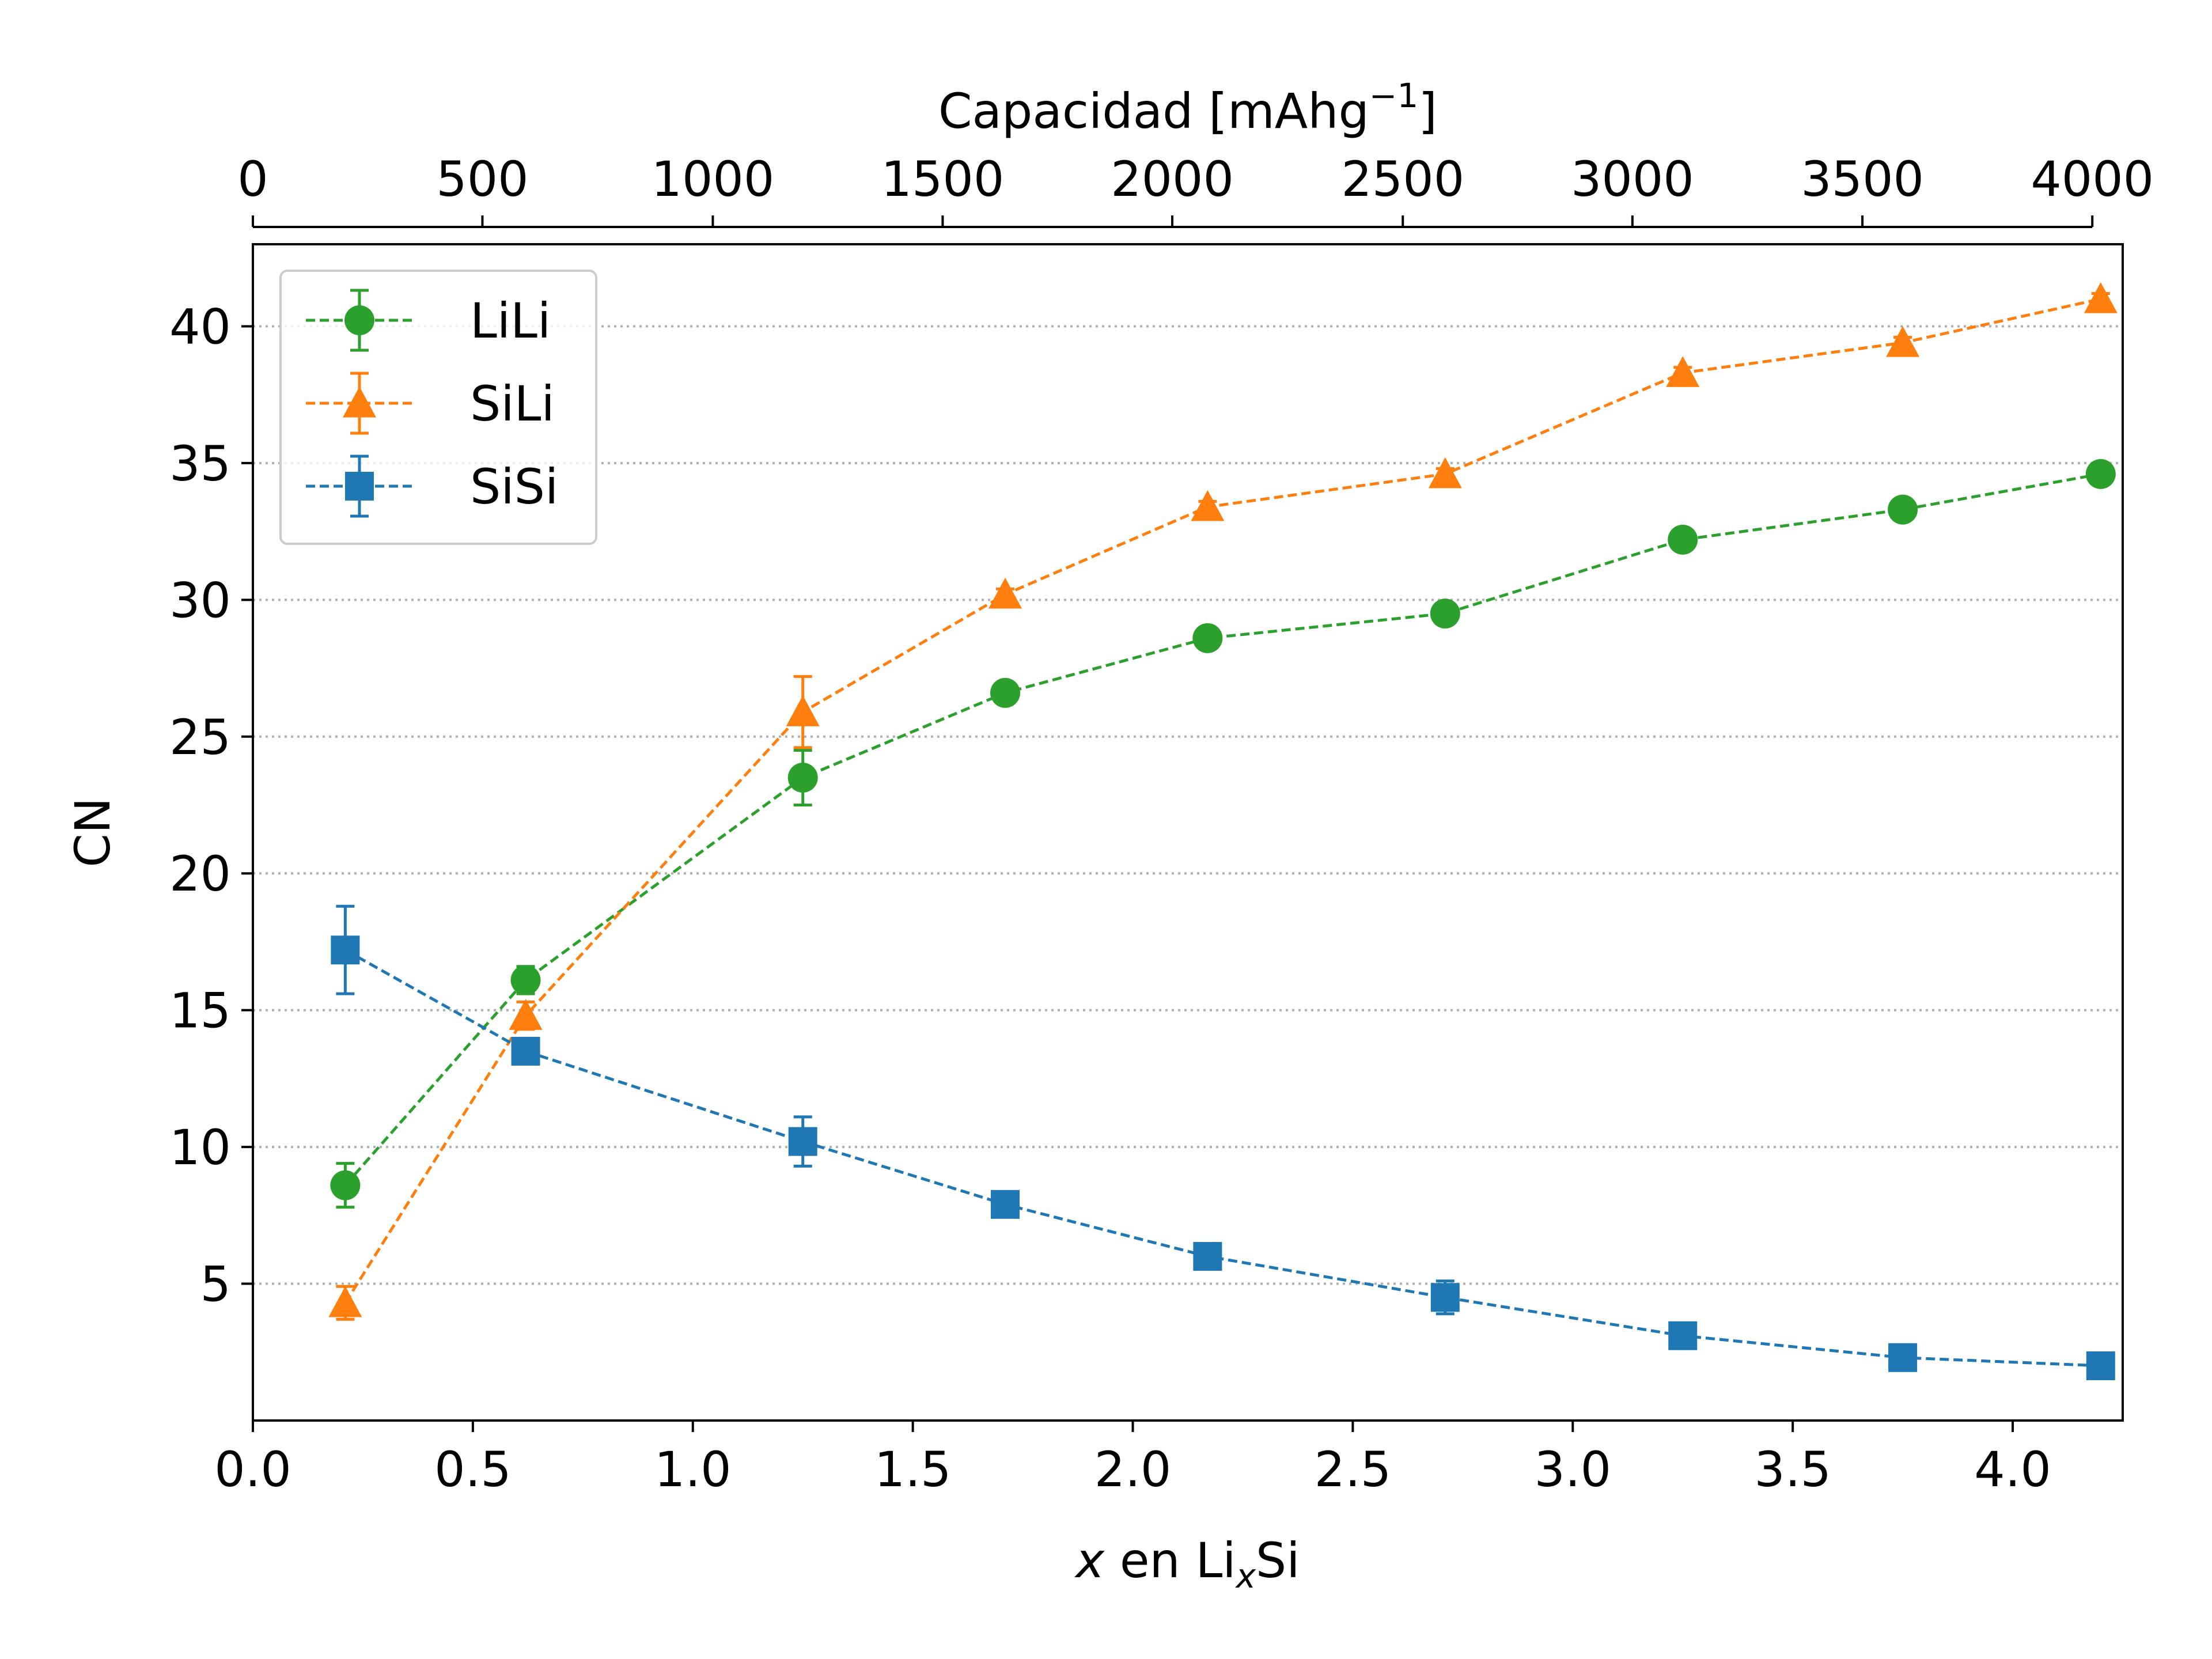  I want to click on x-axis-label-var: x, so click(1089, 1560).